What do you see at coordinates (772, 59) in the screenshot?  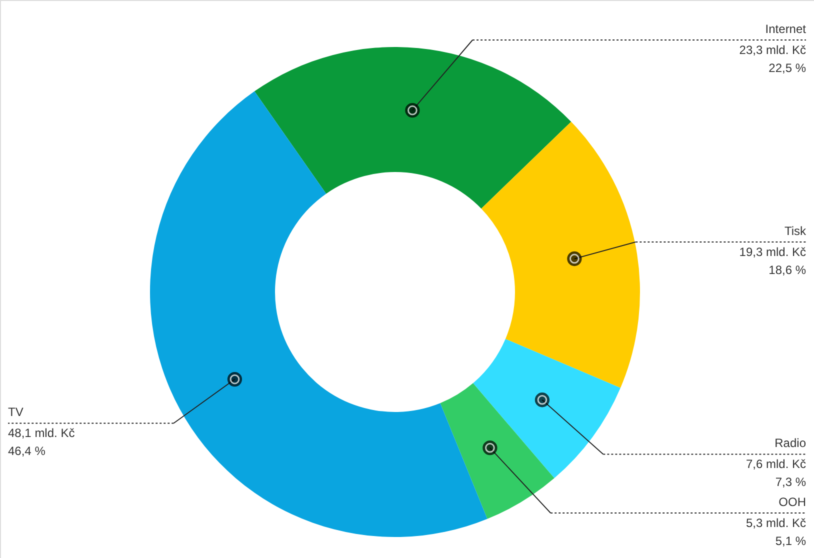 I see `data-label: 23,3 mld. Kč 22,5 %` at bounding box center [772, 59].